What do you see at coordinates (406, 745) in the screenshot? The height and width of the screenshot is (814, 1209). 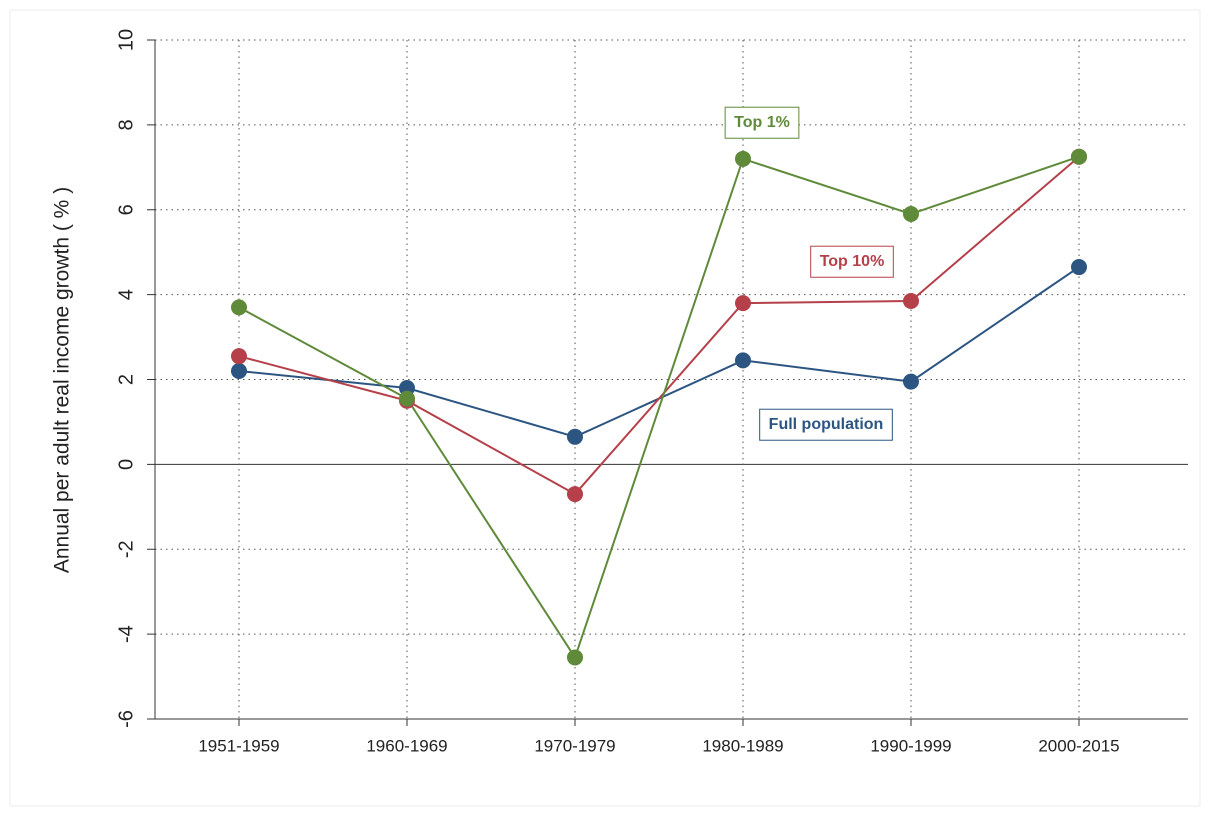 I see `x-tick-label: 1960-1969` at bounding box center [406, 745].